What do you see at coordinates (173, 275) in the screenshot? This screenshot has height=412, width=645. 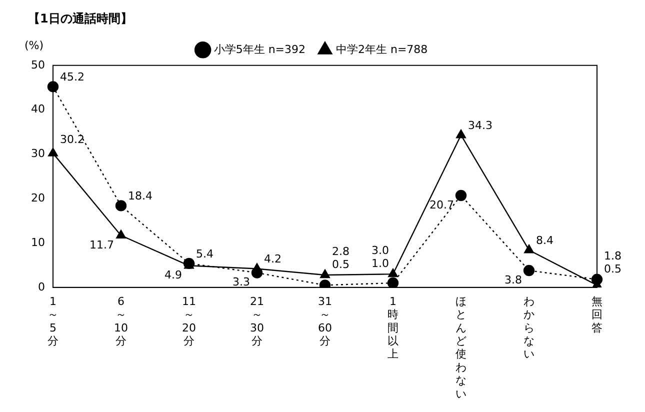 I see `data-label: 4.9` at bounding box center [173, 275].